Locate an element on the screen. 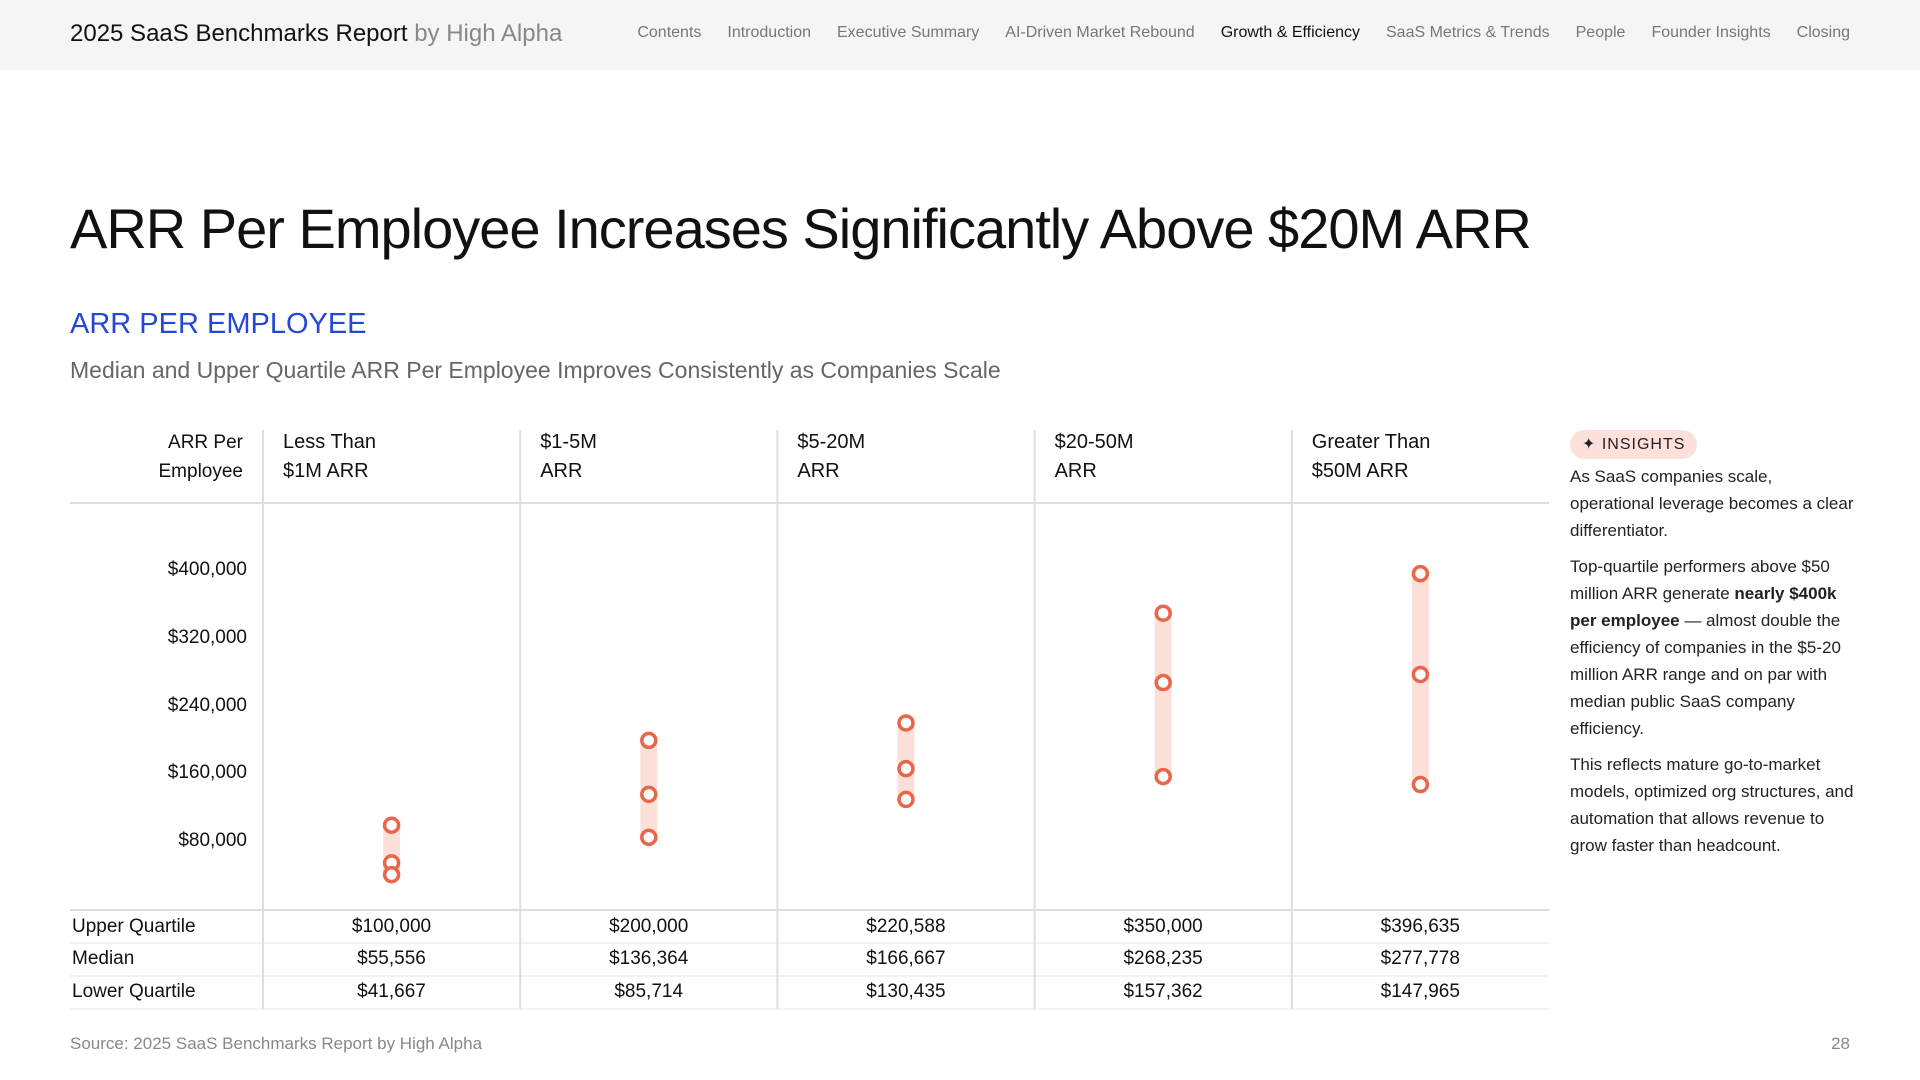 This screenshot has width=1920, height=1080. nav-item: SaaS Metrics & Trends is located at coordinates (1468, 32).